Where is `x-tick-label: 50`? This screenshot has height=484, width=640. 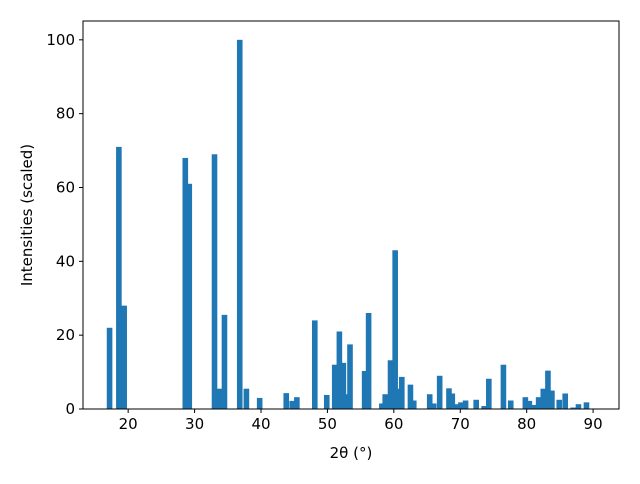 x-tick-label: 50 is located at coordinates (327, 424).